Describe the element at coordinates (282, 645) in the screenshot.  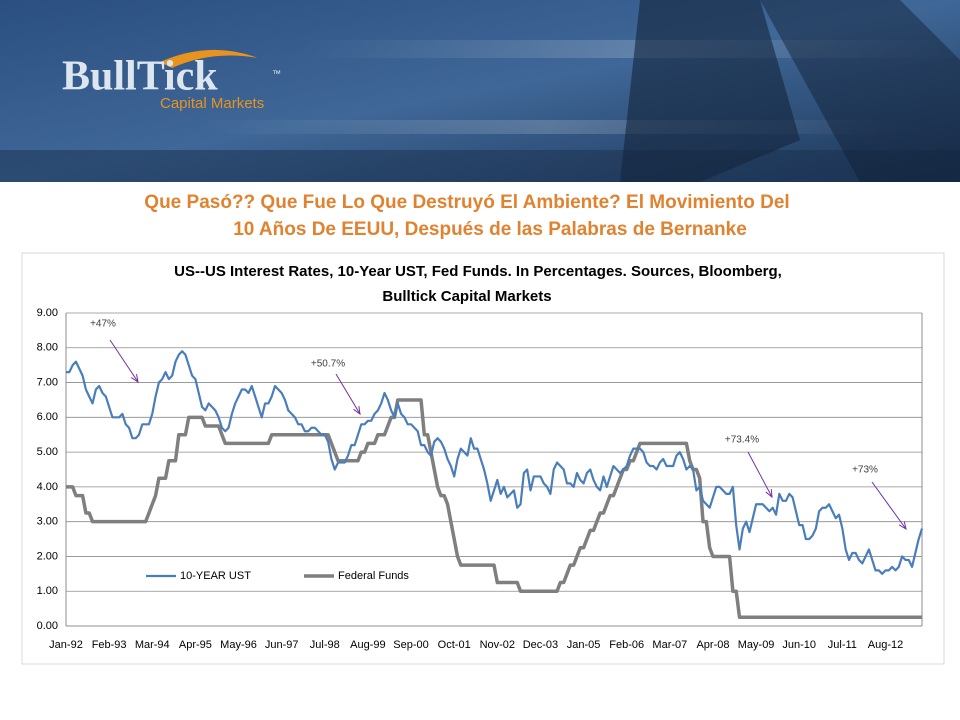
I see `x-tick-label: Jun-97` at that location.